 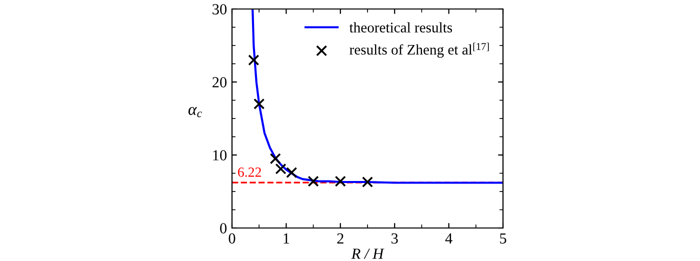 What do you see at coordinates (219, 9) in the screenshot?
I see `y-tick-label: 30` at bounding box center [219, 9].